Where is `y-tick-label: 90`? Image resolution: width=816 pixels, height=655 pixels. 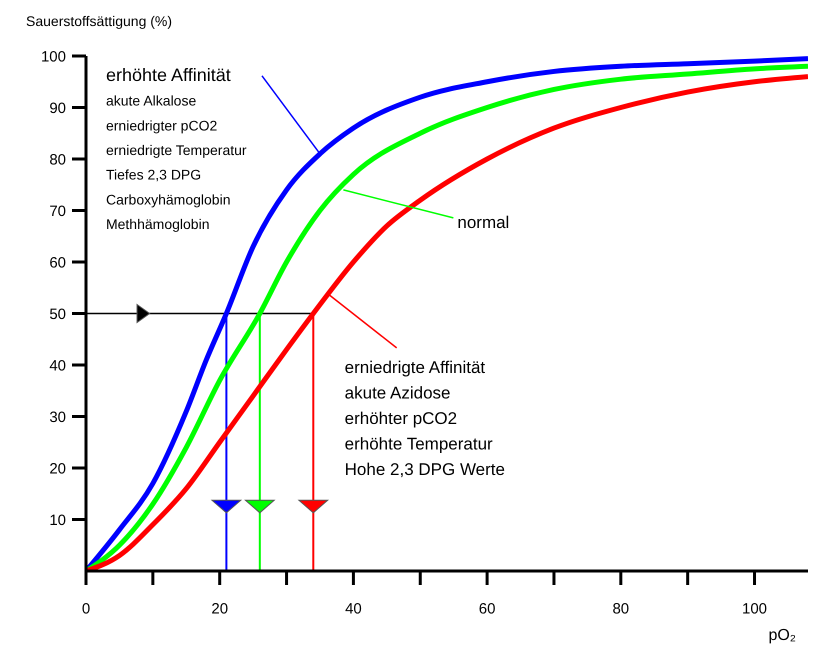
y-tick-label: 90 is located at coordinates (57, 108).